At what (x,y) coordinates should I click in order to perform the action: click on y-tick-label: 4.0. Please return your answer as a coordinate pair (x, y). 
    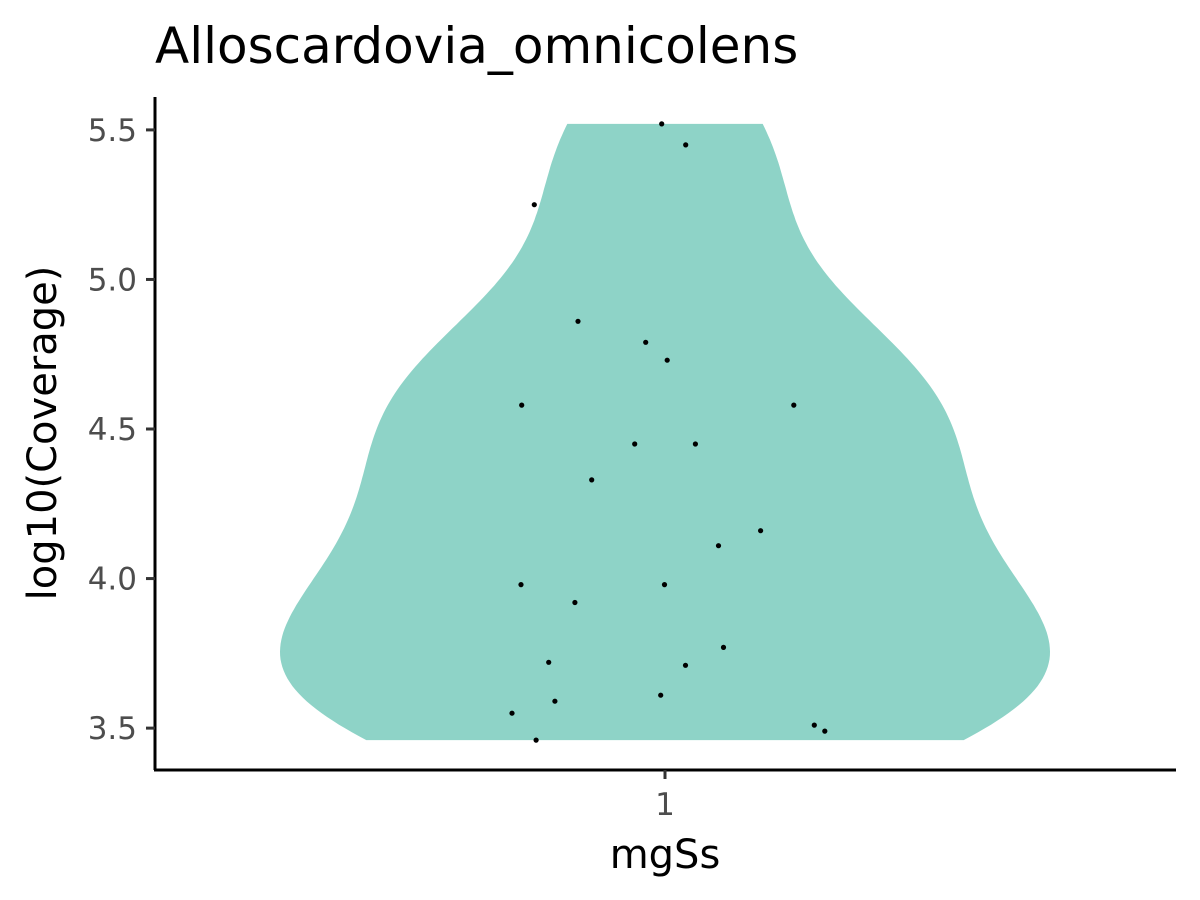
    Looking at the image, I should click on (112, 580).